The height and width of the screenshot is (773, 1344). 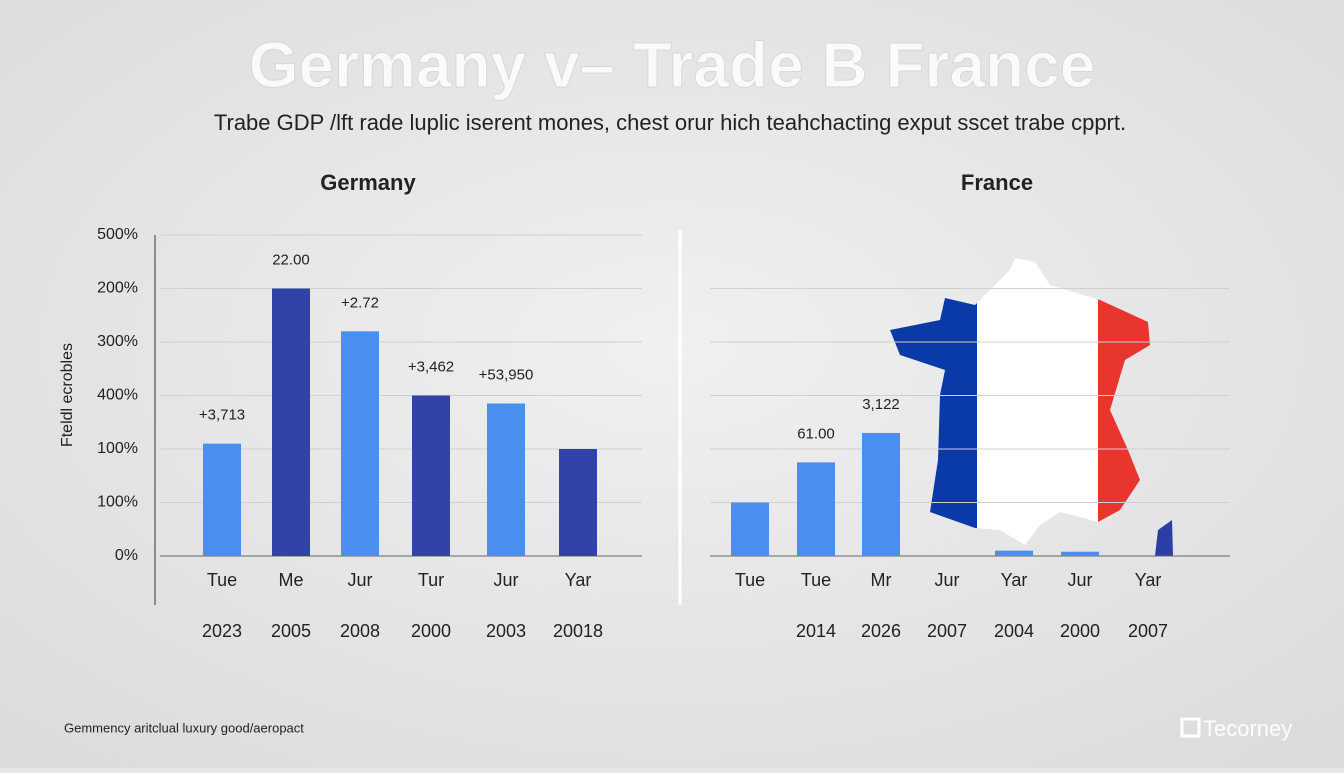 I want to click on x-tick-sublabel: 2026, so click(x=881, y=631).